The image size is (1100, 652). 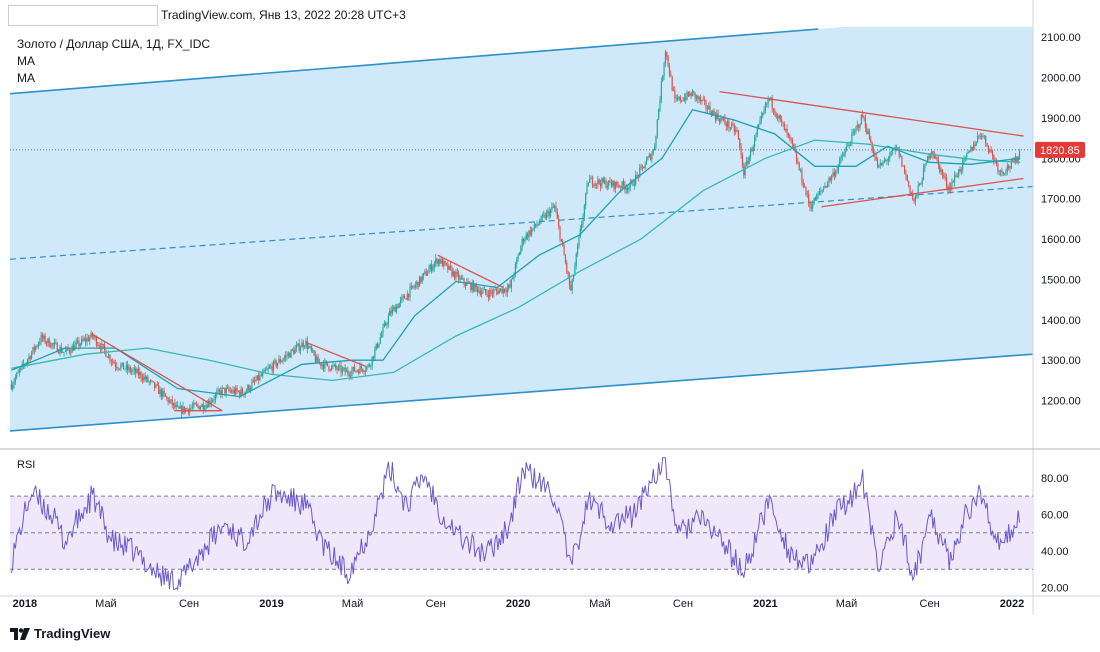 What do you see at coordinates (83, 15) in the screenshot?
I see `header-search-field` at bounding box center [83, 15].